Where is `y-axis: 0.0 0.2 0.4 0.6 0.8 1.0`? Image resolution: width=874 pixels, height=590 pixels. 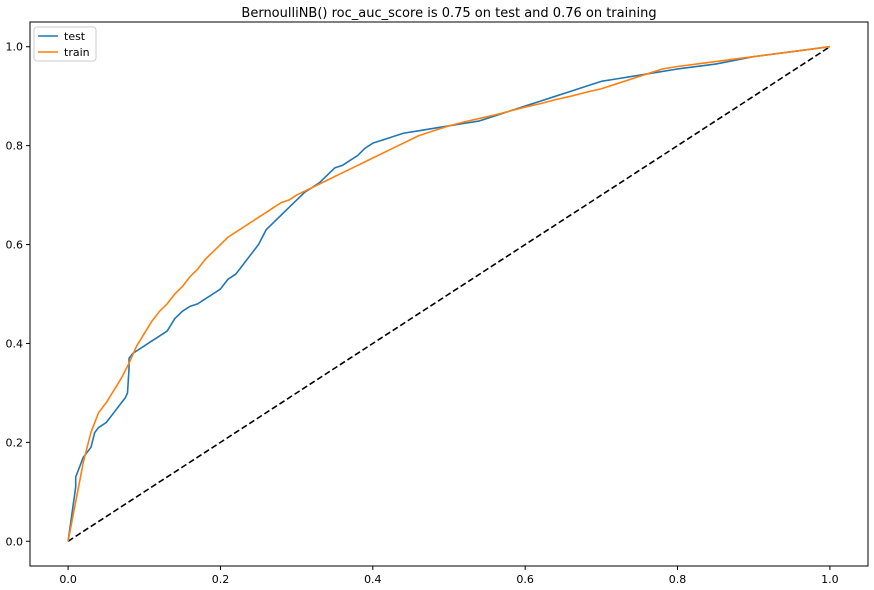
y-axis: 0.0 0.2 0.4 0.6 0.8 1.0 is located at coordinates (18, 294).